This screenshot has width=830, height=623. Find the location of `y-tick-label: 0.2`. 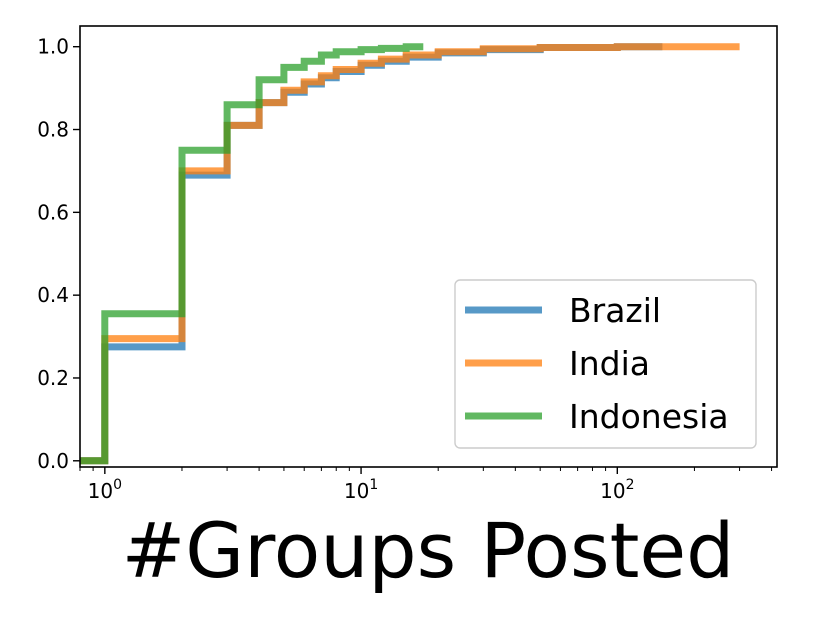

y-tick-label: 0.2 is located at coordinates (53, 378).